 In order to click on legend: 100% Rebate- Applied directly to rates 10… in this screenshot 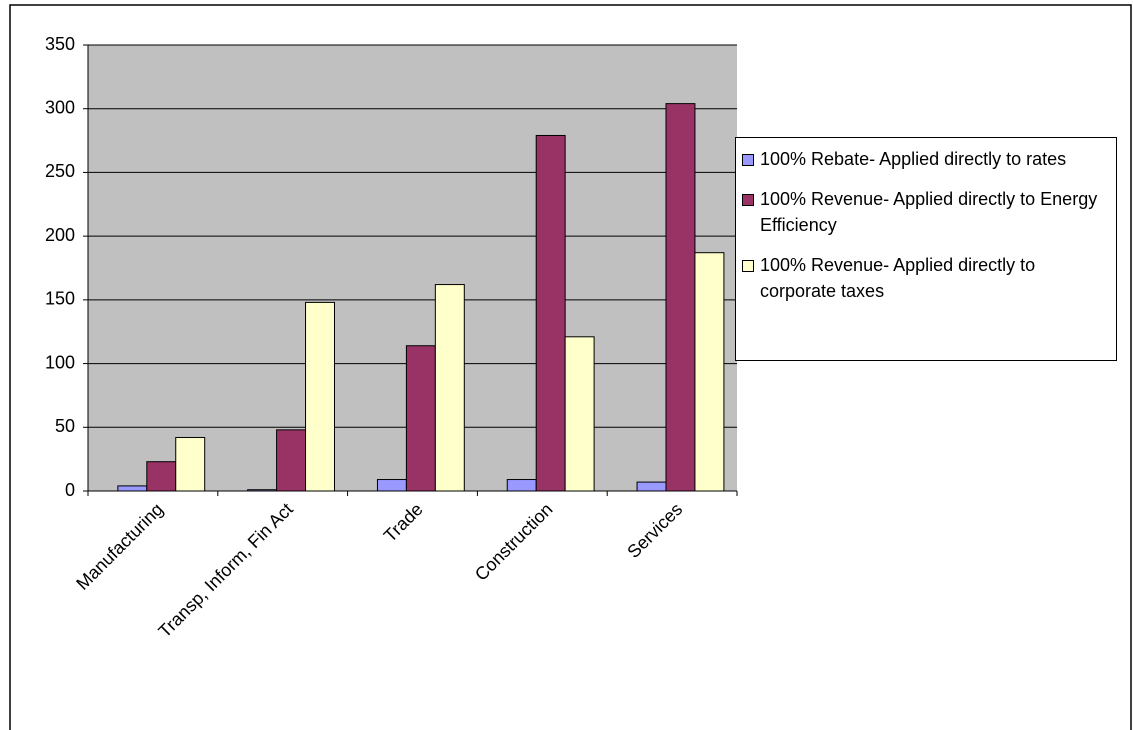, I will do `click(926, 249)`.